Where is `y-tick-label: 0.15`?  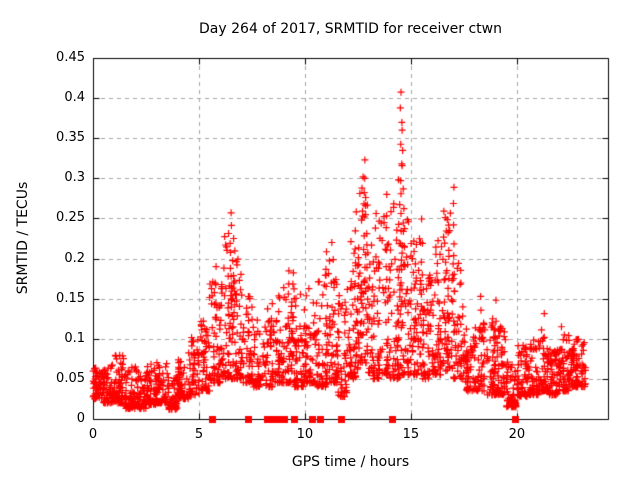
y-tick-label: 0.15 is located at coordinates (70, 298).